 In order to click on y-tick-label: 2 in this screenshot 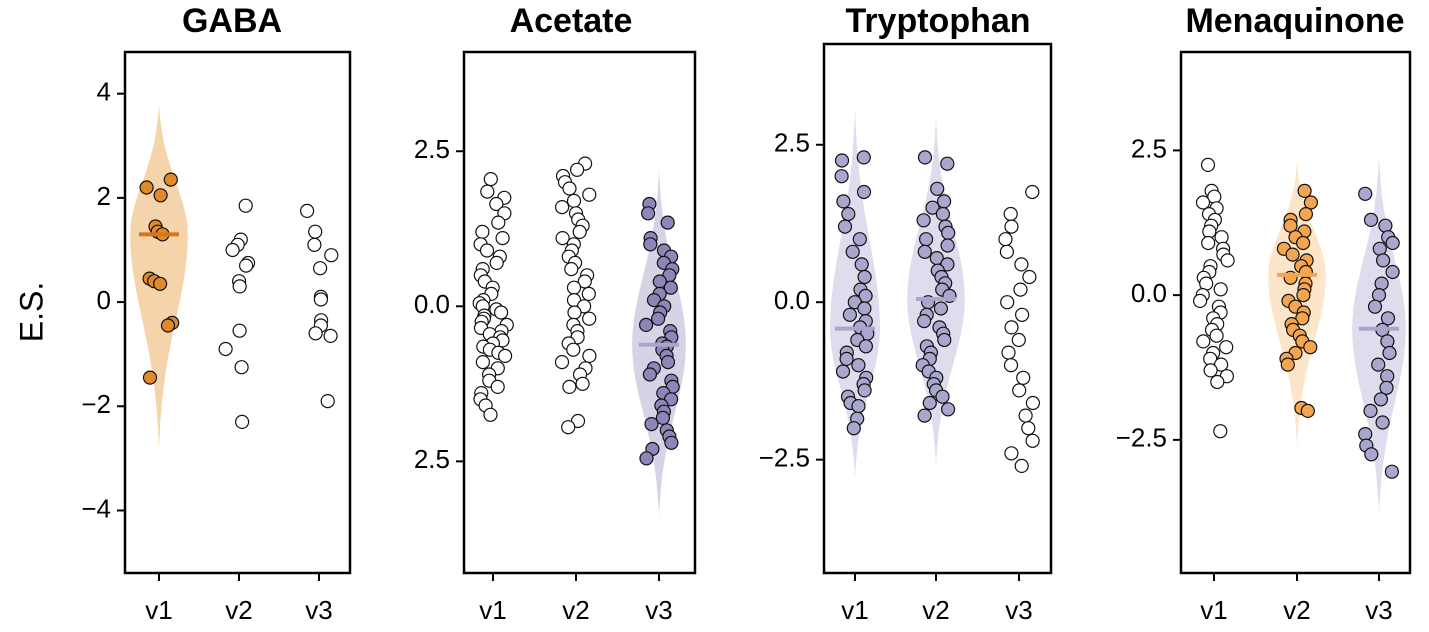, I will do `click(104, 196)`.